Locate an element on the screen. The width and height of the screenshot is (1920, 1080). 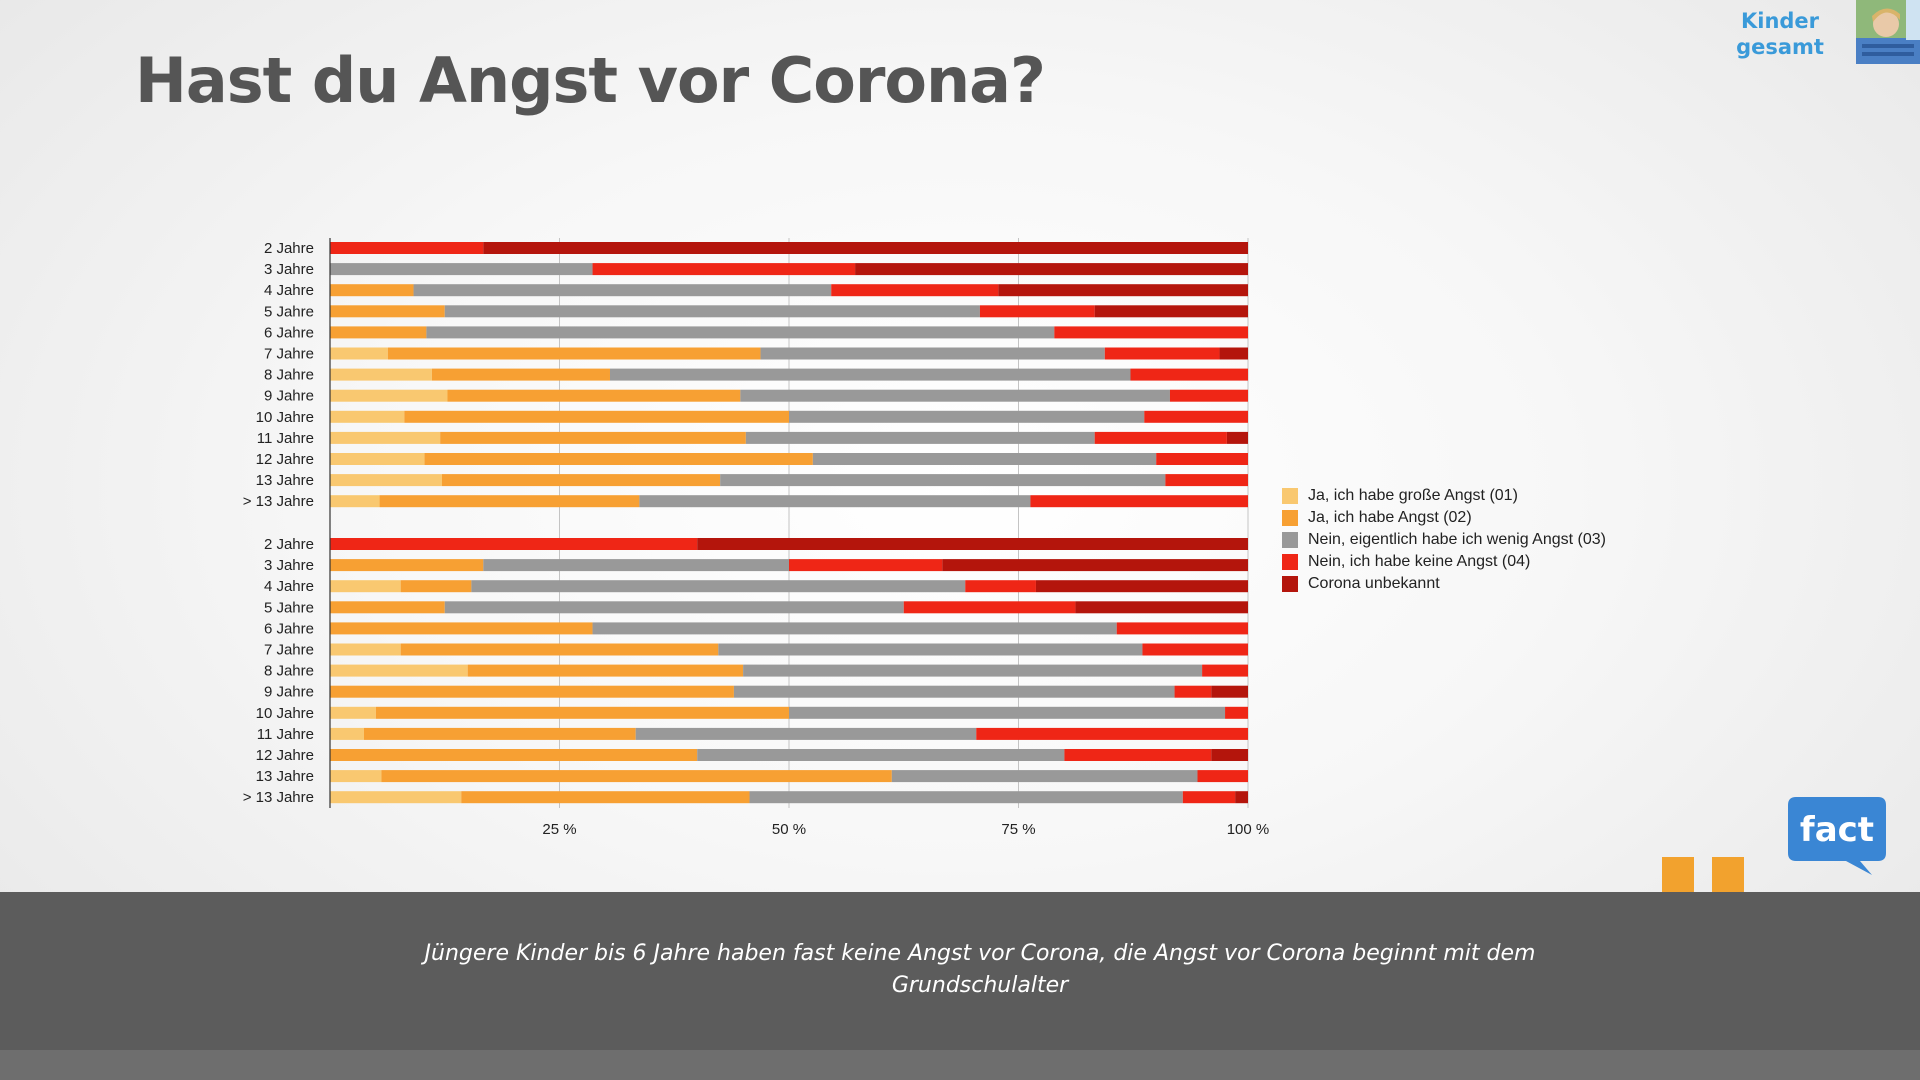
row-label: 13 Jahre is located at coordinates (285, 776).